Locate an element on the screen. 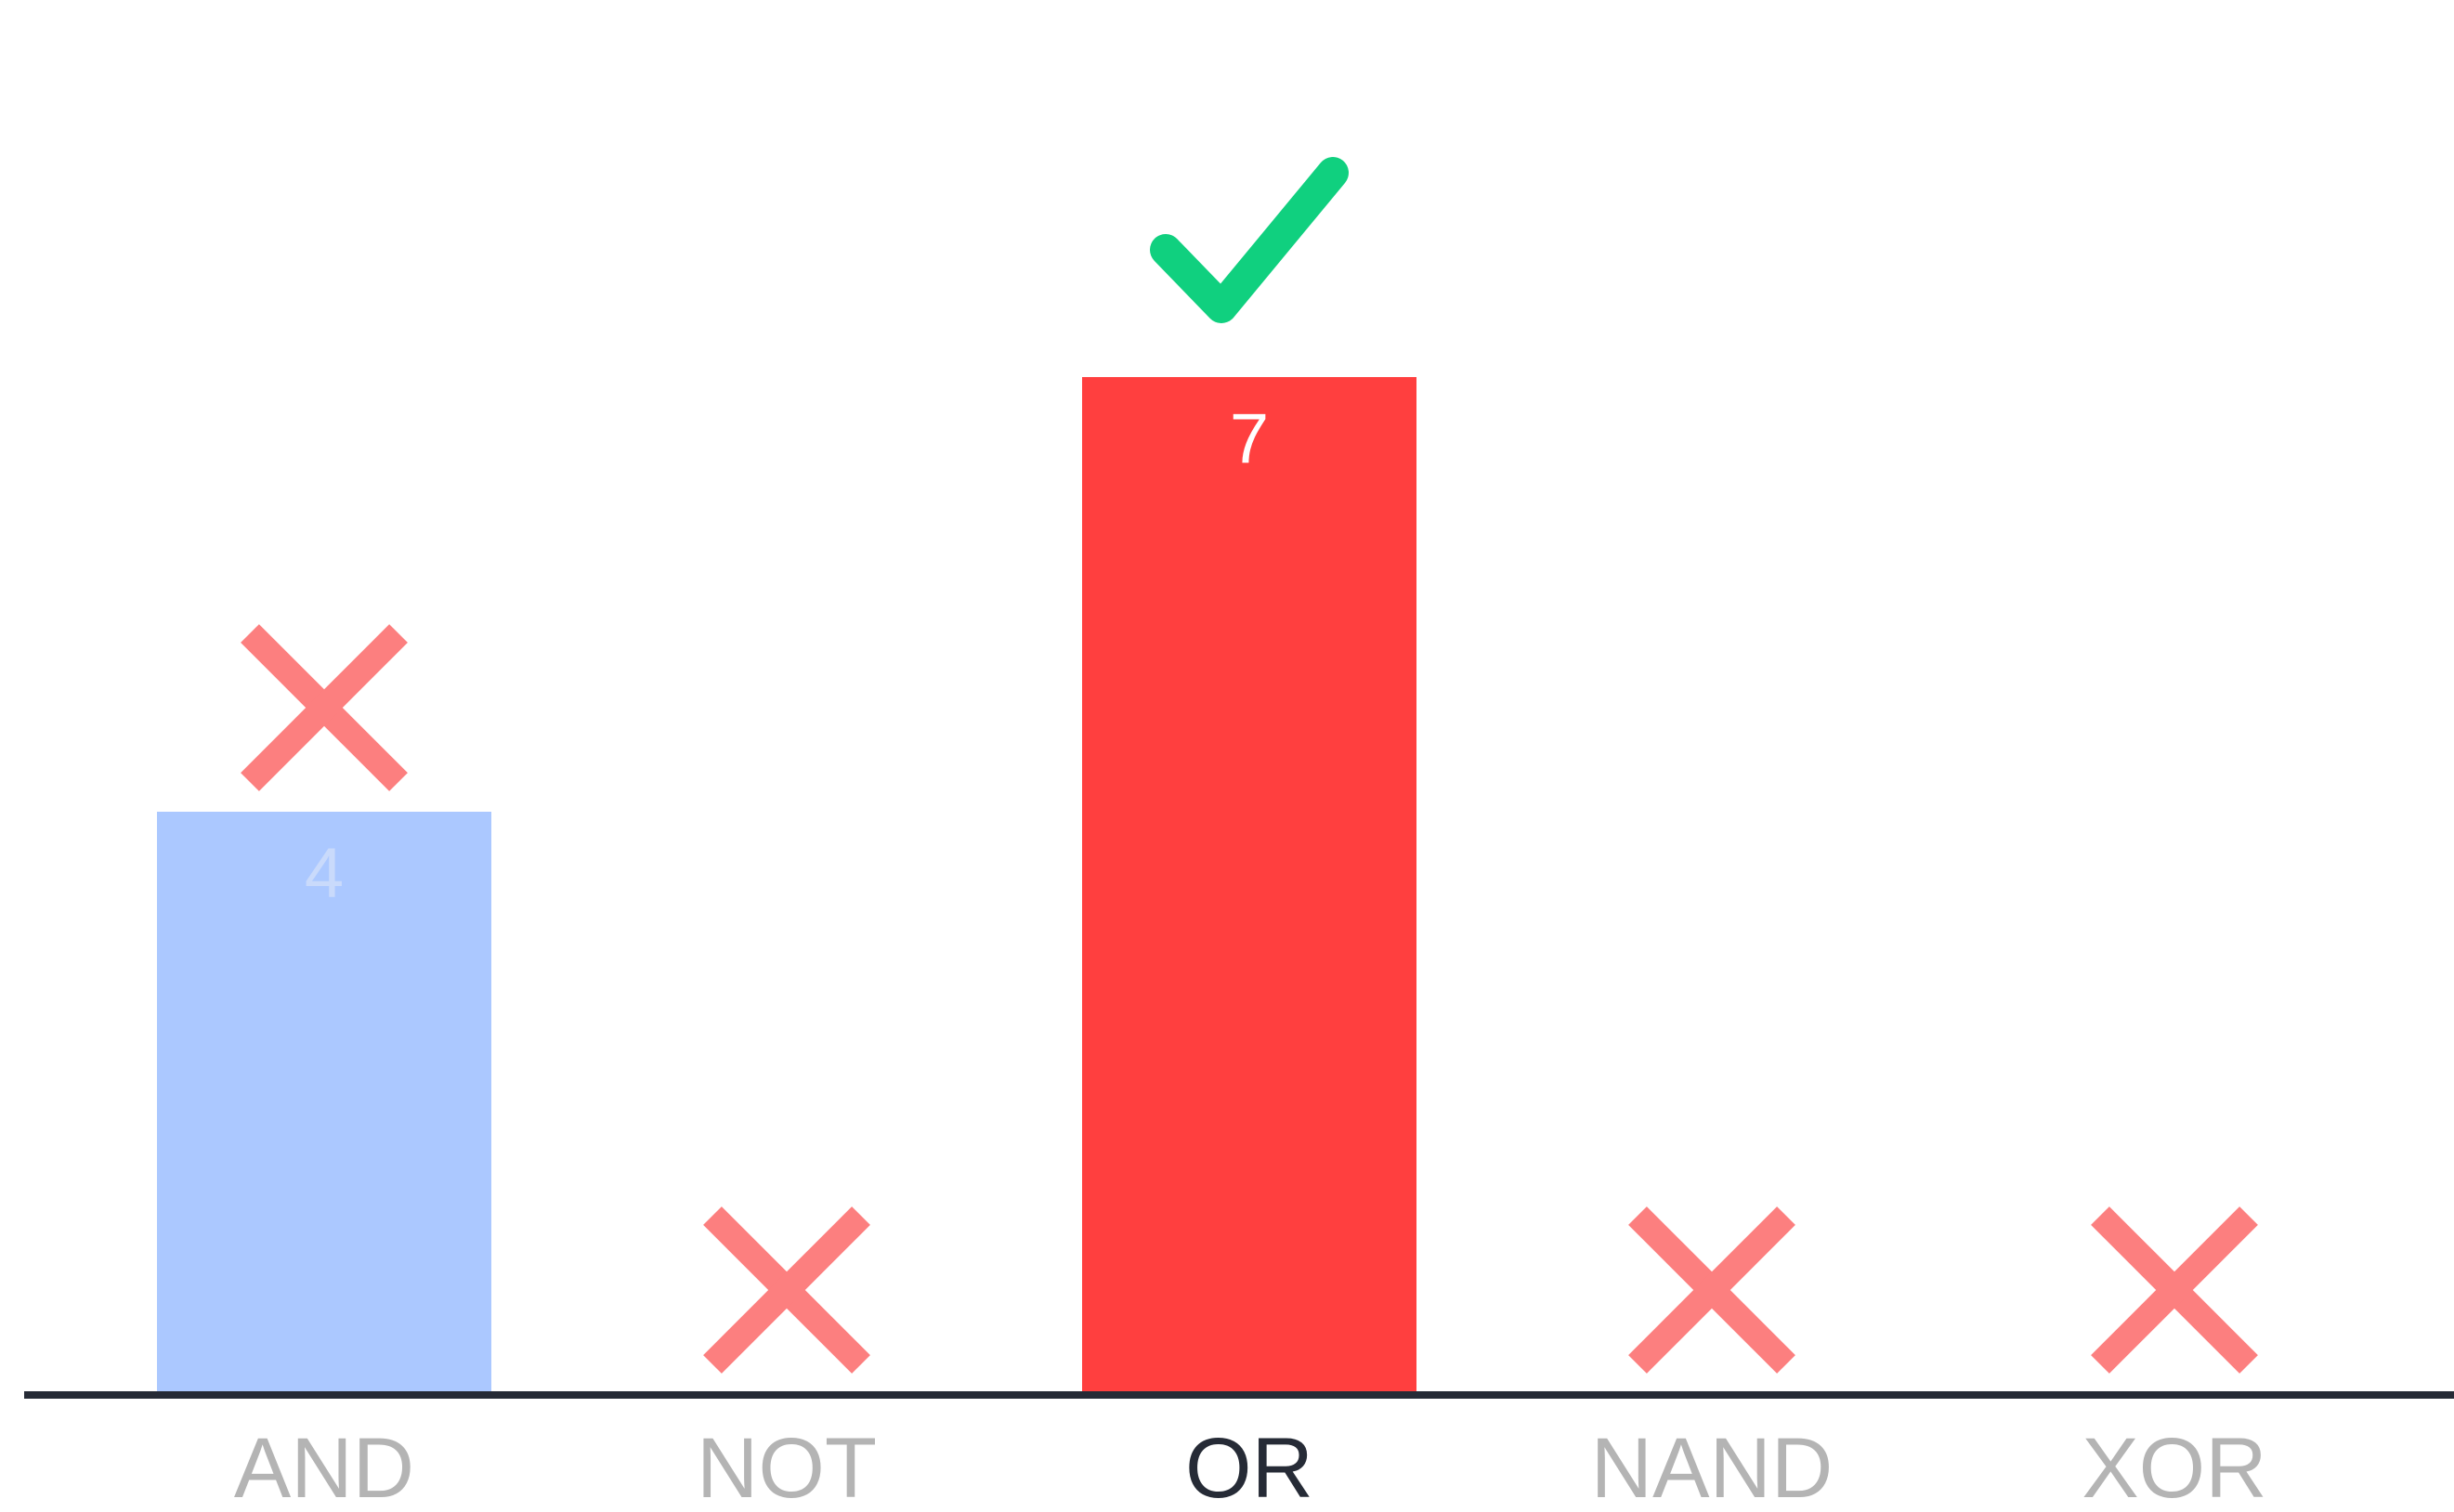 This screenshot has width=2454, height=1512. category-label-not: NOT is located at coordinates (787, 1467).